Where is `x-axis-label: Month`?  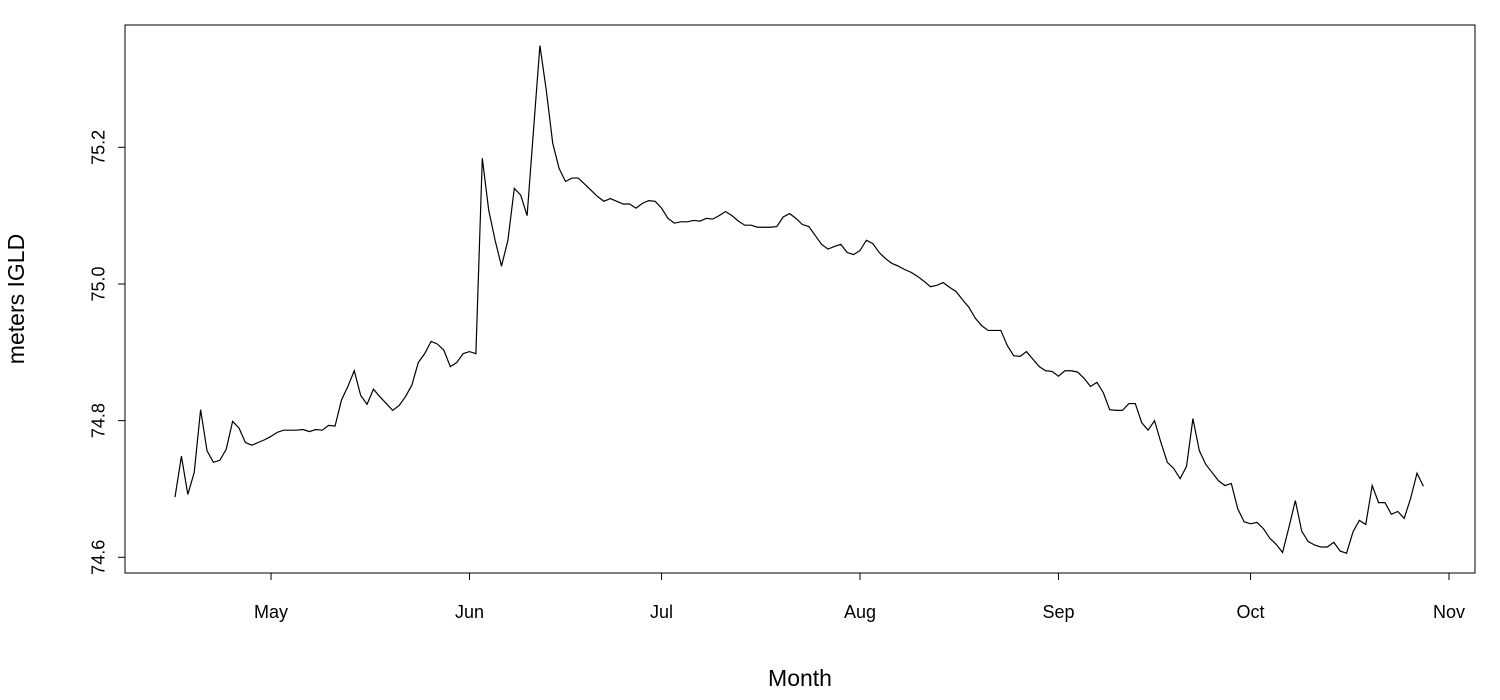
x-axis-label: Month is located at coordinates (800, 678).